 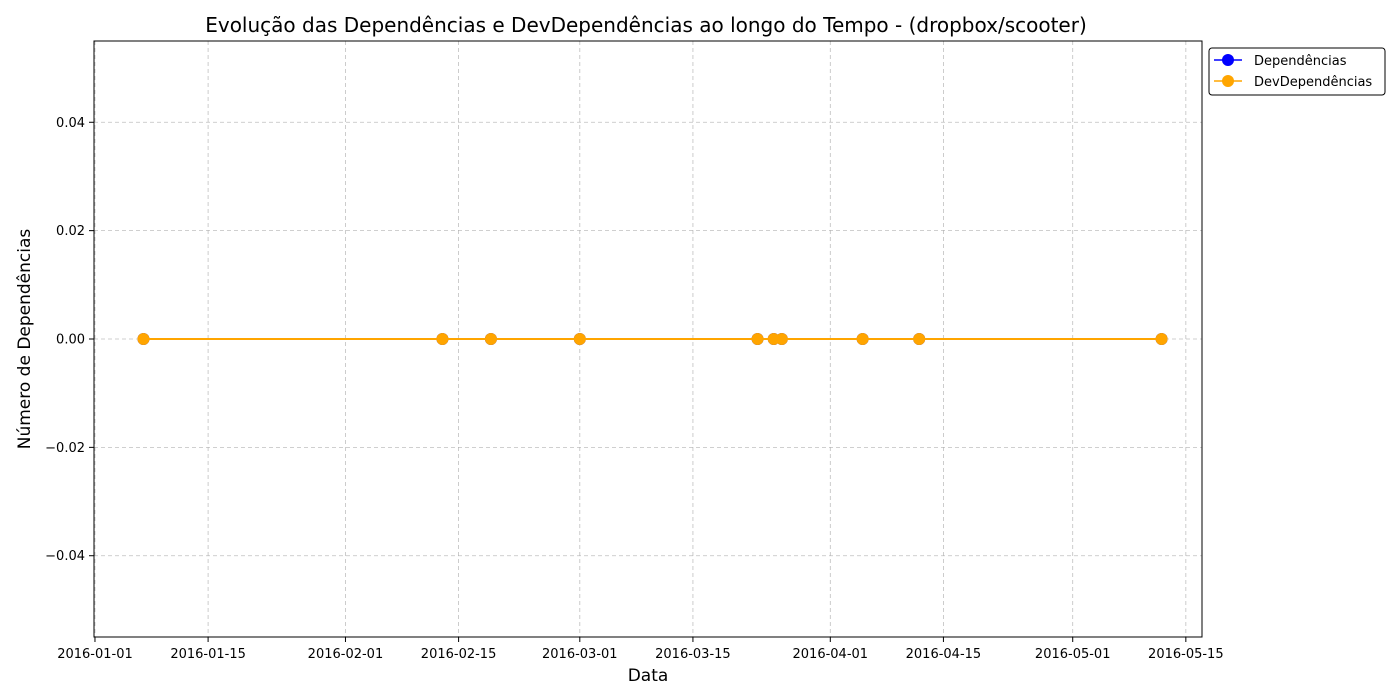 What do you see at coordinates (944, 654) in the screenshot?
I see `x-tick-label: 2016-04-15` at bounding box center [944, 654].